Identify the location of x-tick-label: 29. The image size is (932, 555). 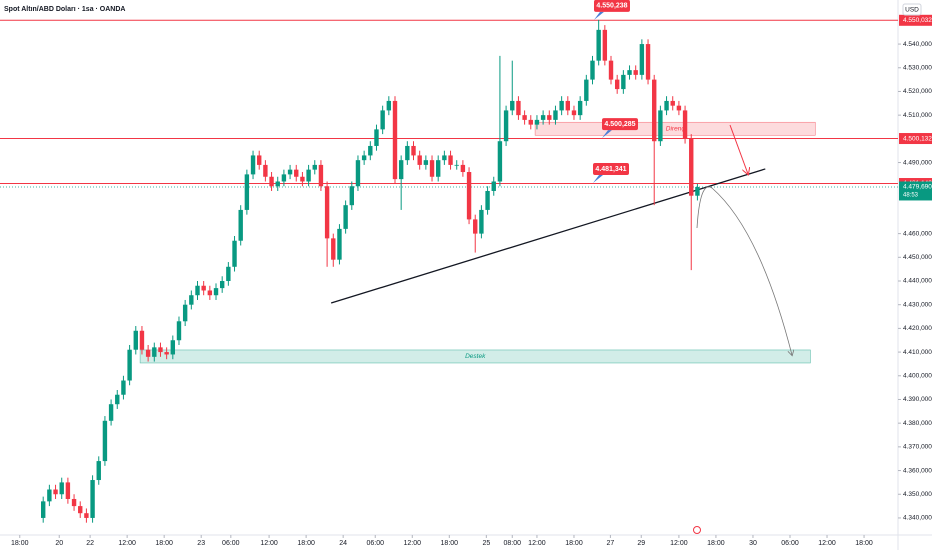
(641, 543).